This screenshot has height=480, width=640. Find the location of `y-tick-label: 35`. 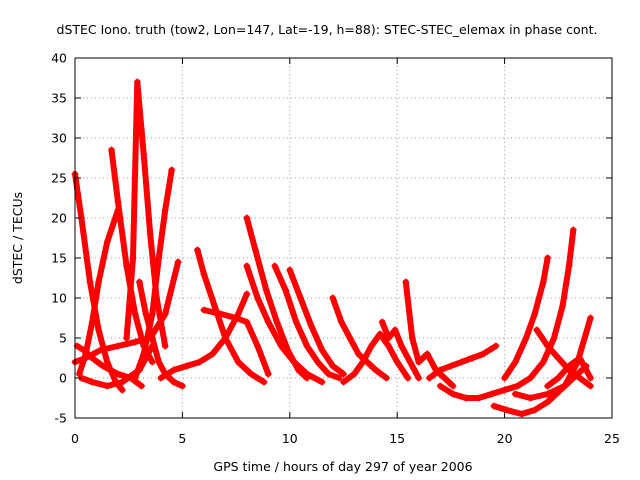

y-tick-label: 35 is located at coordinates (59, 98).